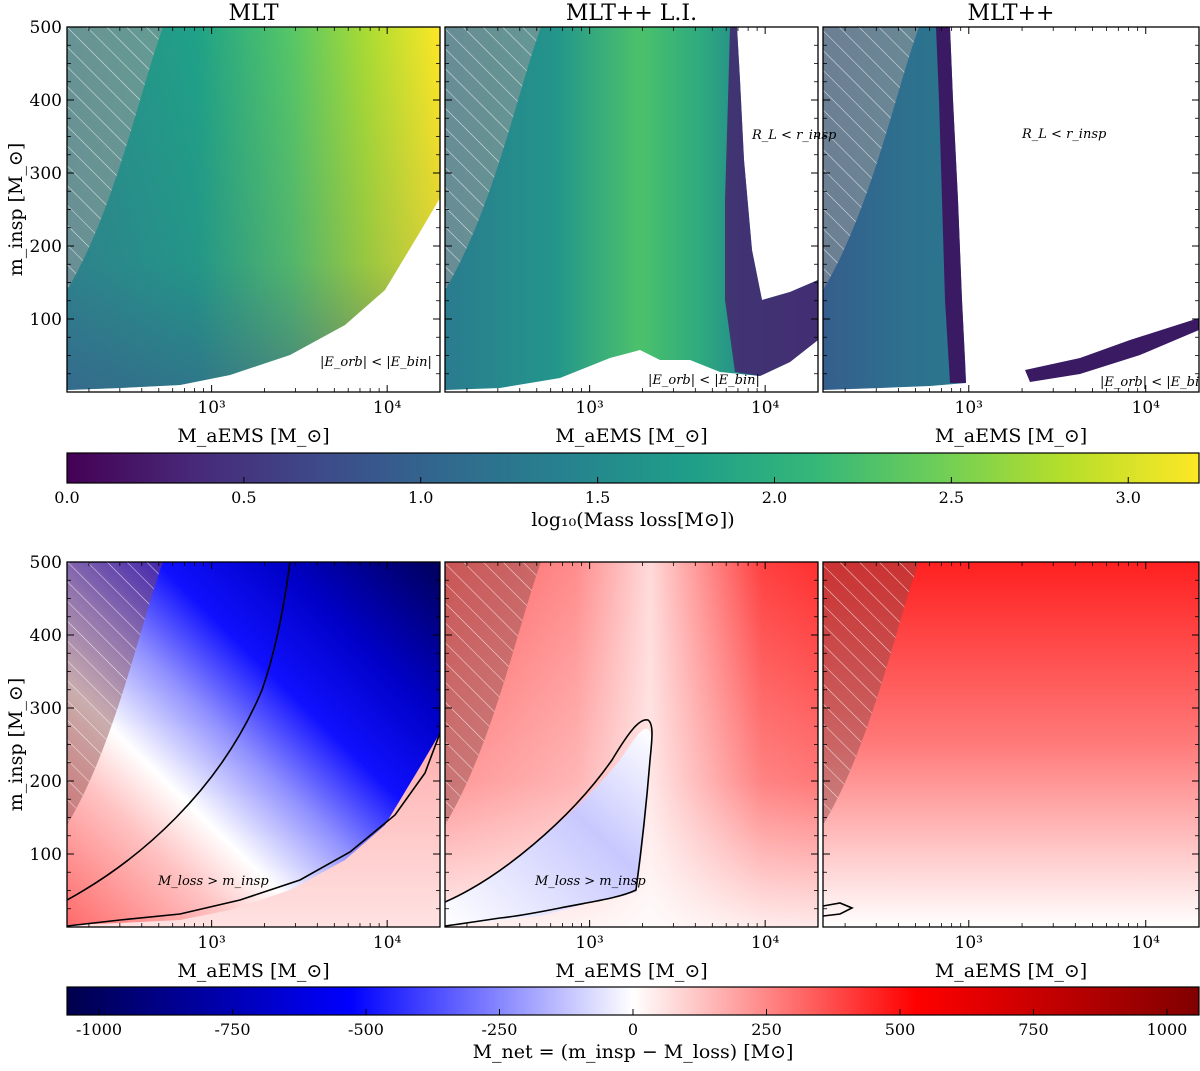 This screenshot has height=1071, width=1200. What do you see at coordinates (213, 881) in the screenshot?
I see `annotation-mlt-bottom: M_loss > m_insp` at bounding box center [213, 881].